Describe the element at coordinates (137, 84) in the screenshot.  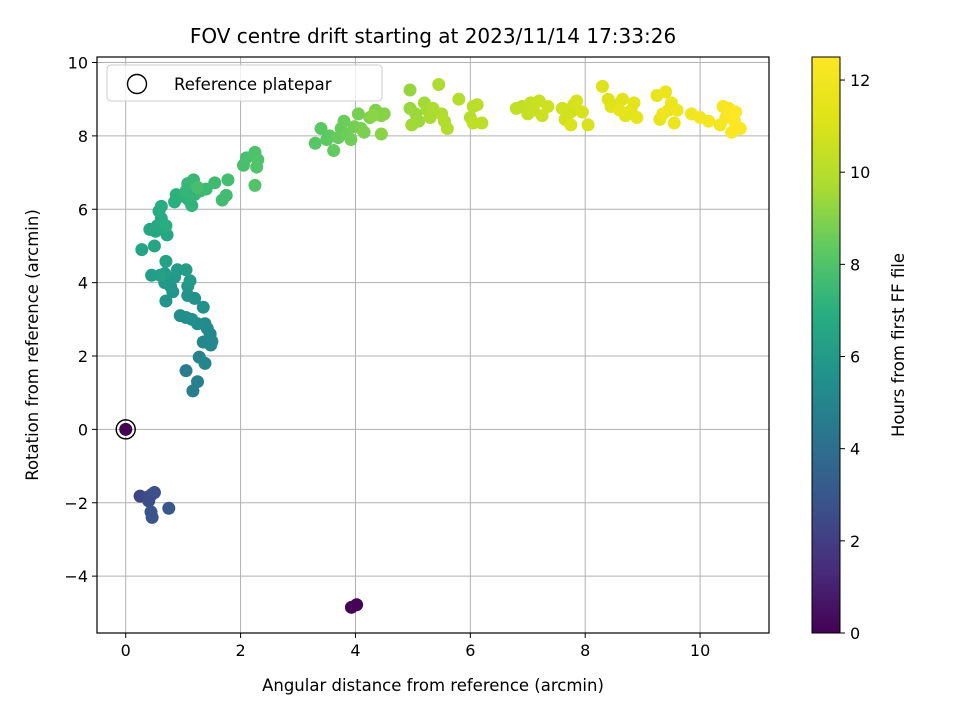
I see `legend-marker-reference` at that location.